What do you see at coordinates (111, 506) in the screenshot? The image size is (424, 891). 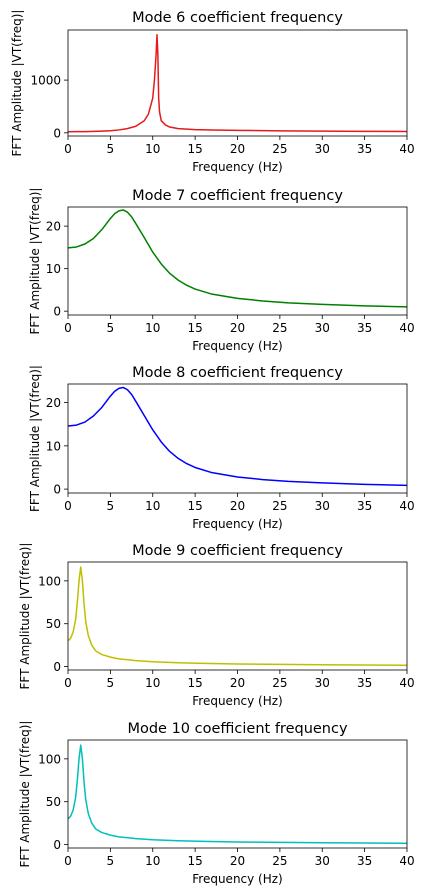 I see `x-tick-label-3: 5` at bounding box center [111, 506].